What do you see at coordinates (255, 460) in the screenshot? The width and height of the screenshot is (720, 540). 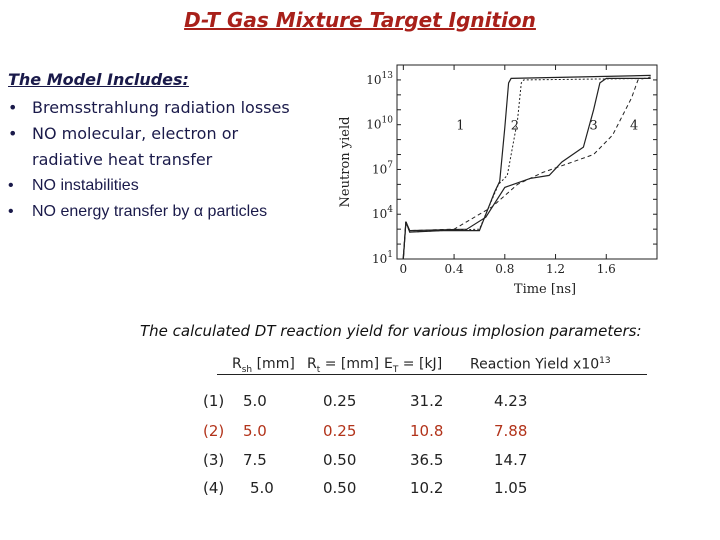 I see `cell-rsh: 7.5` at bounding box center [255, 460].